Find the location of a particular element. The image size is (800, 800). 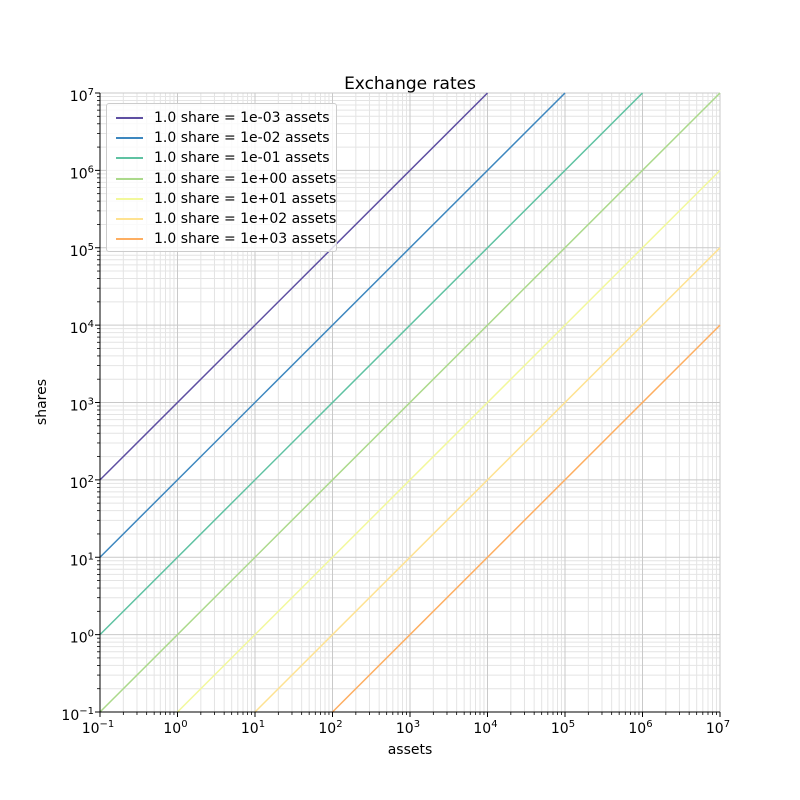

y-tick-label: 10⁷ is located at coordinates (82, 96).